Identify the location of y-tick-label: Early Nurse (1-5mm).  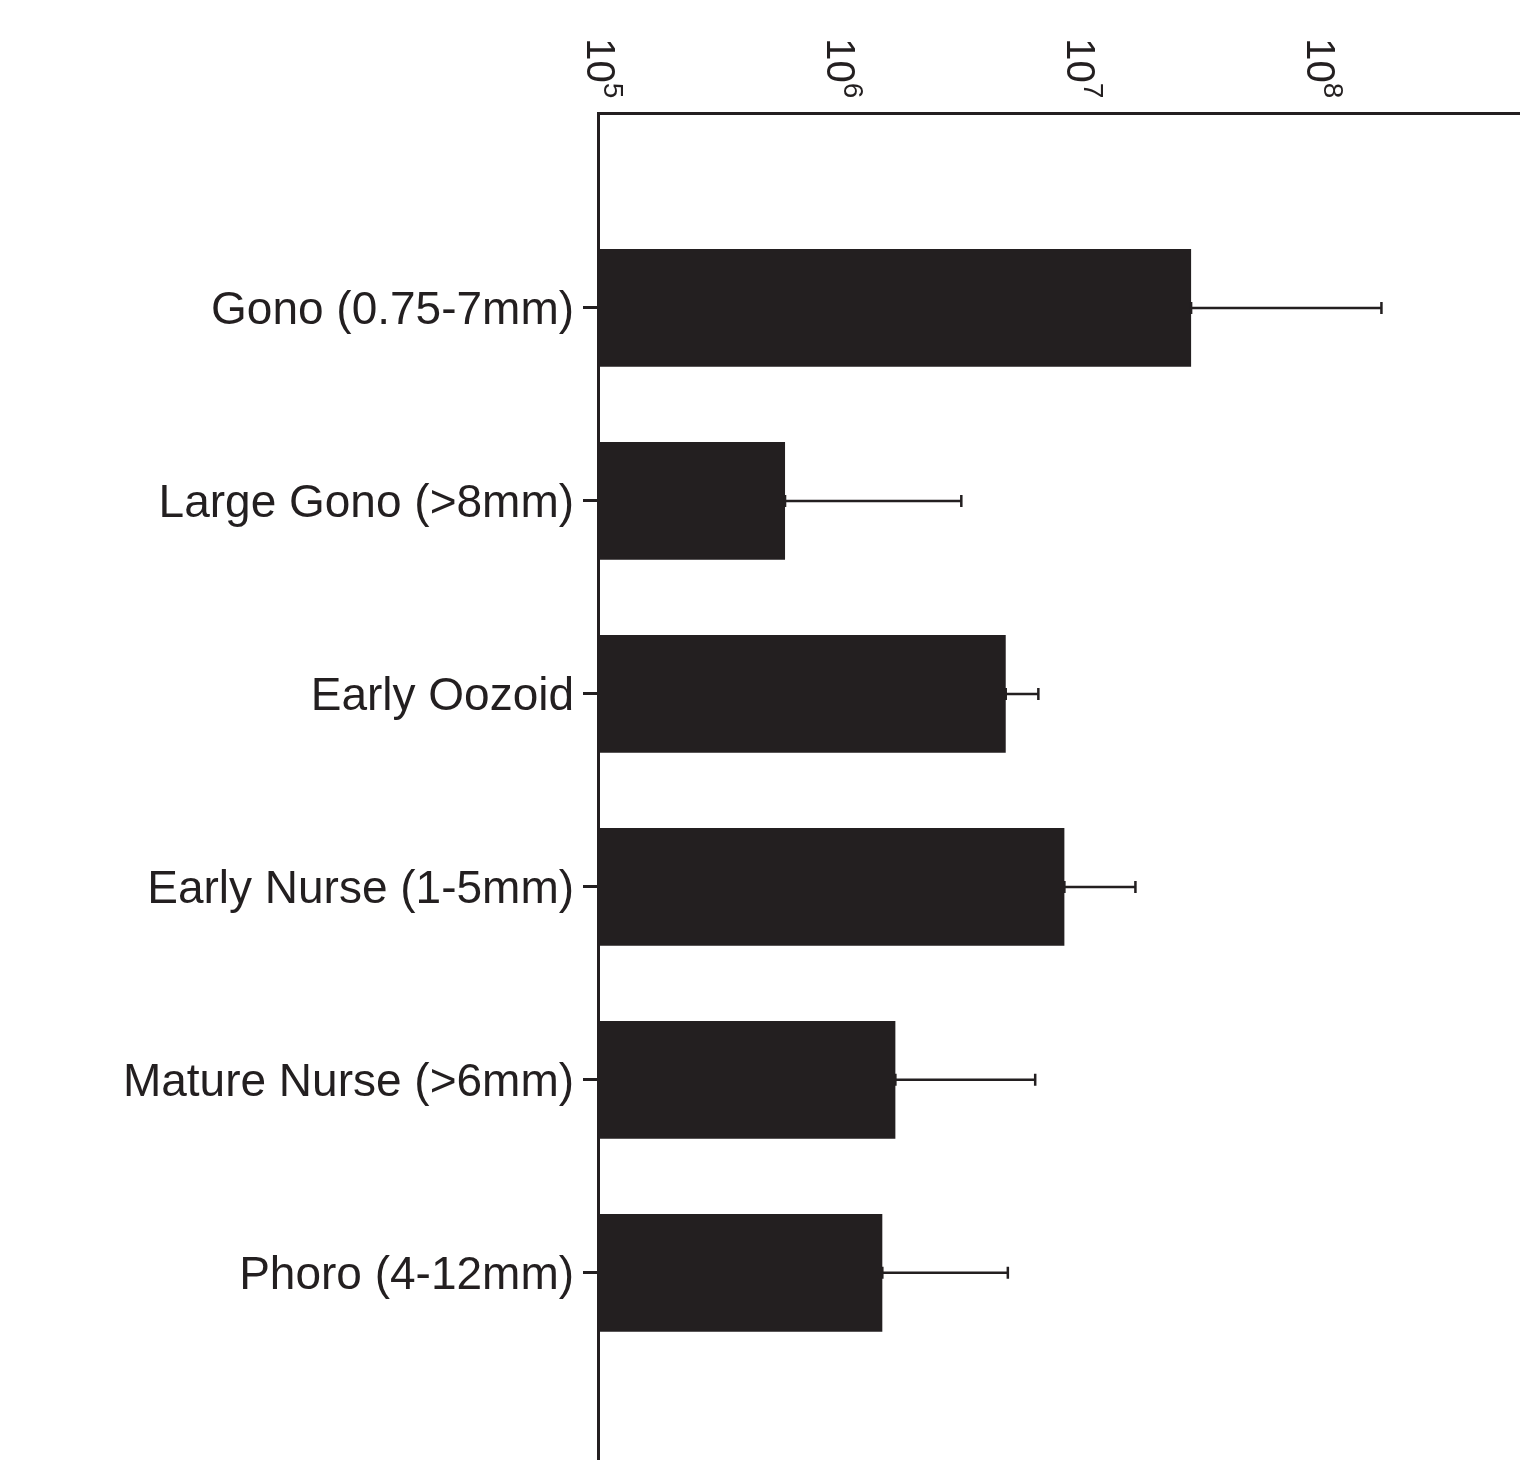
(361, 886).